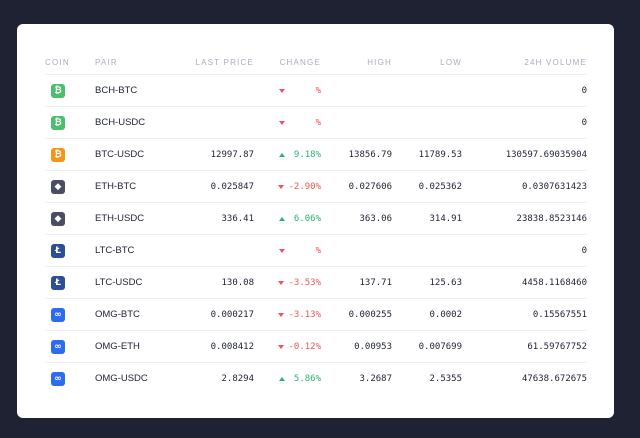 This screenshot has height=438, width=640. I want to click on last-price-cell: 0.000217, so click(209, 314).